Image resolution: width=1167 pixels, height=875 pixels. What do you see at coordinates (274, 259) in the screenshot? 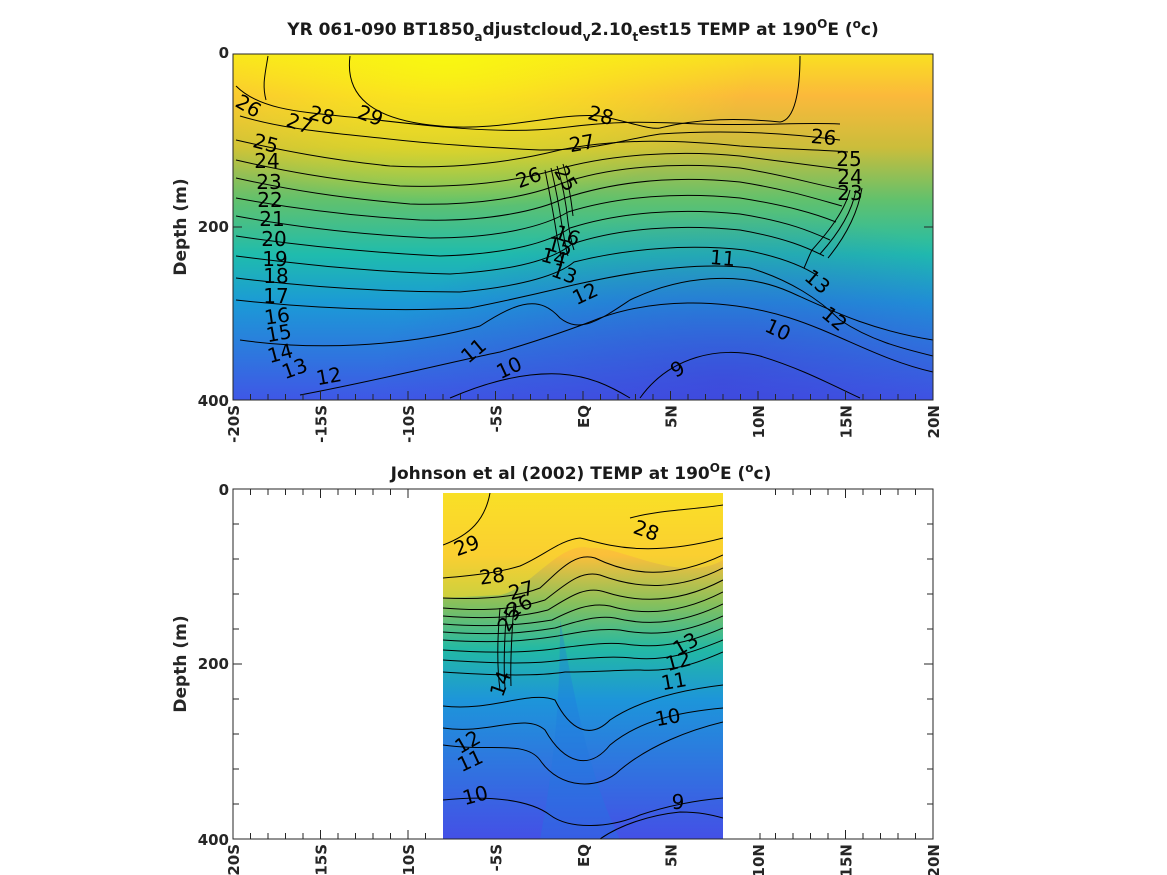
I see `model-contour-label: 19` at bounding box center [274, 259].